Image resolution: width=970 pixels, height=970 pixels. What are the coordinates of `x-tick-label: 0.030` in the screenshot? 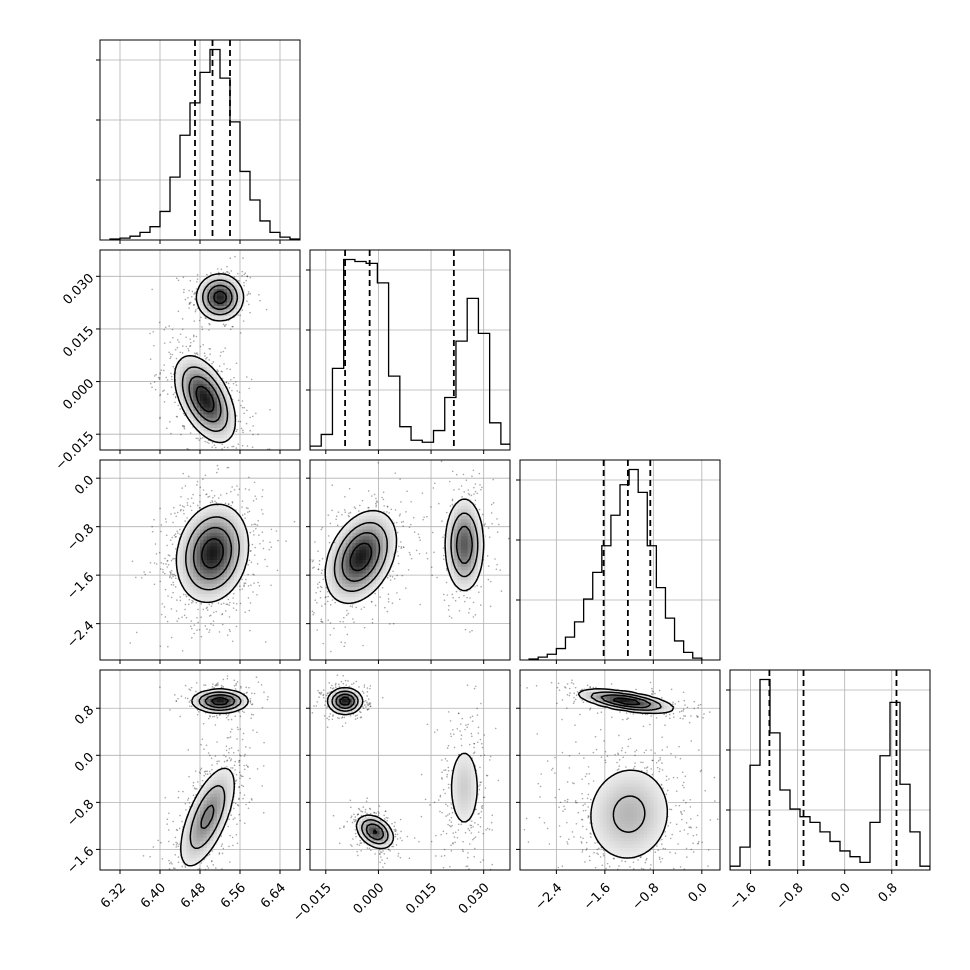 It's located at (474, 898).